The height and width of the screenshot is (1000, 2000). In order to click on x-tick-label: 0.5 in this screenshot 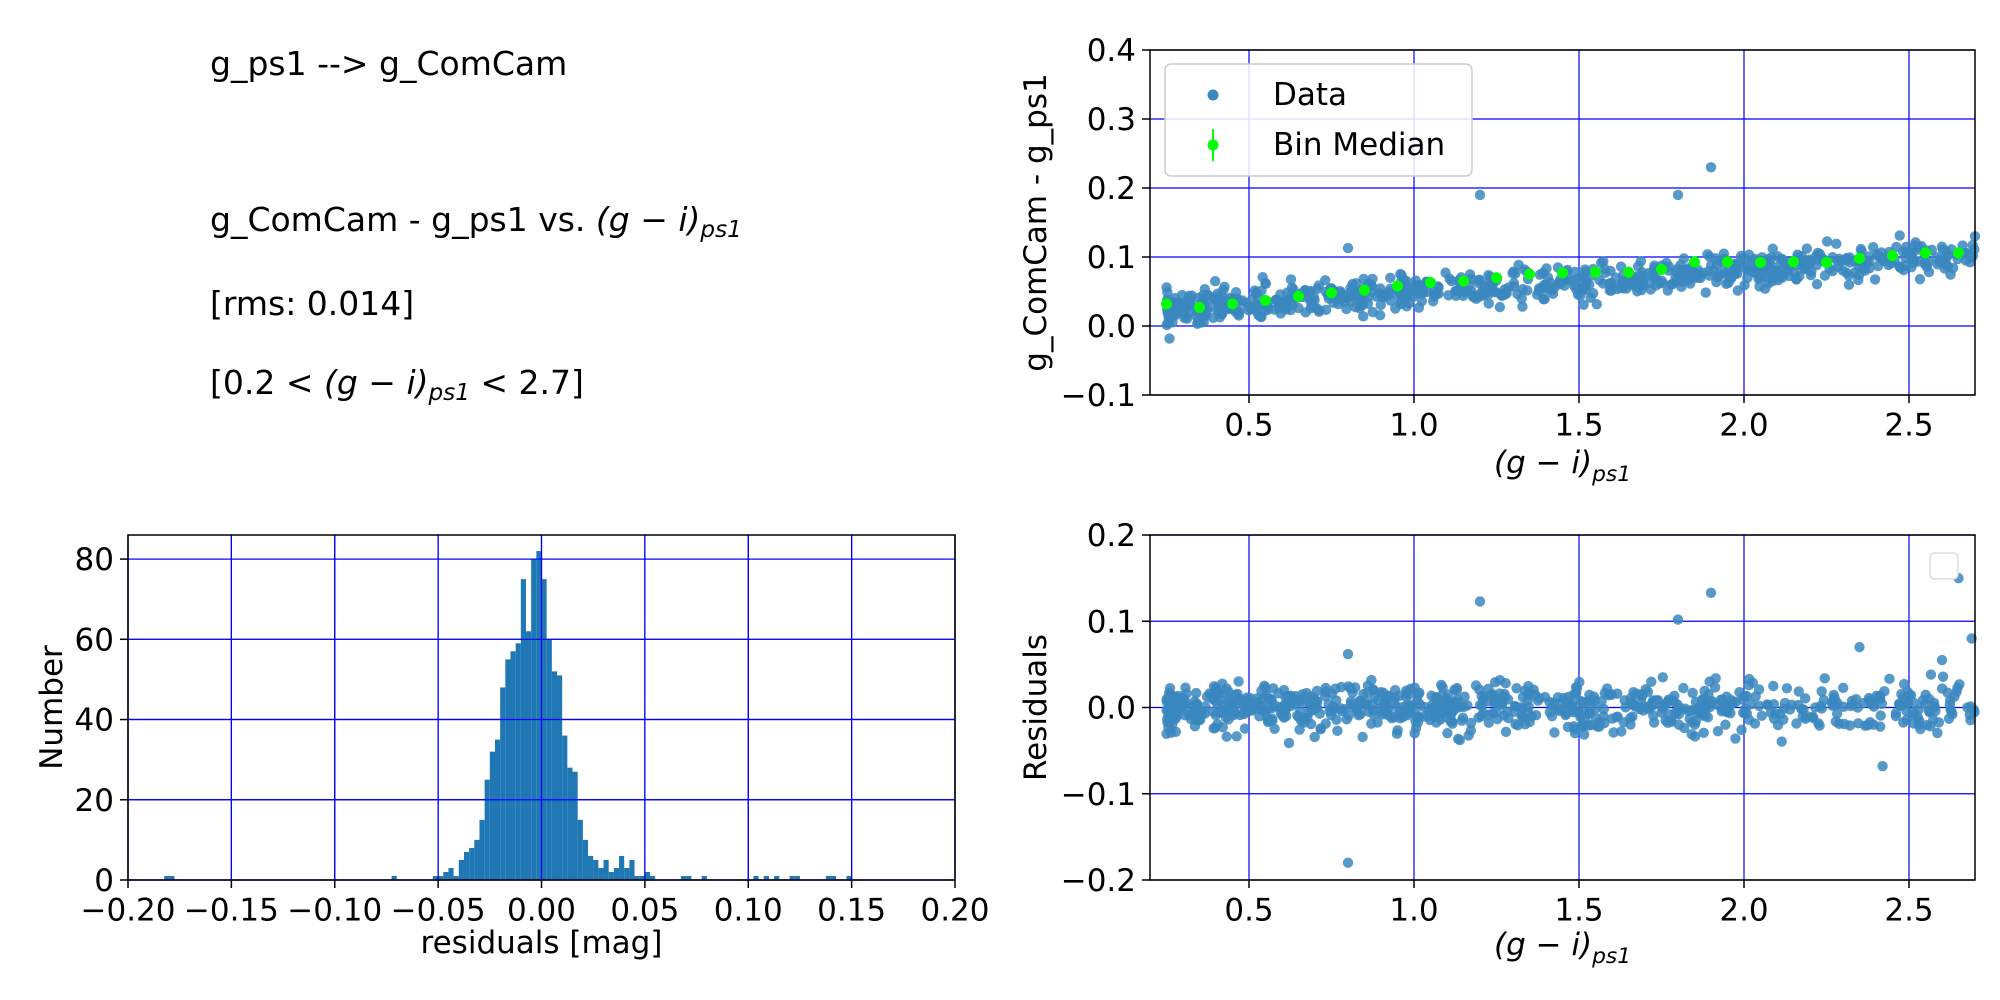, I will do `click(1248, 425)`.